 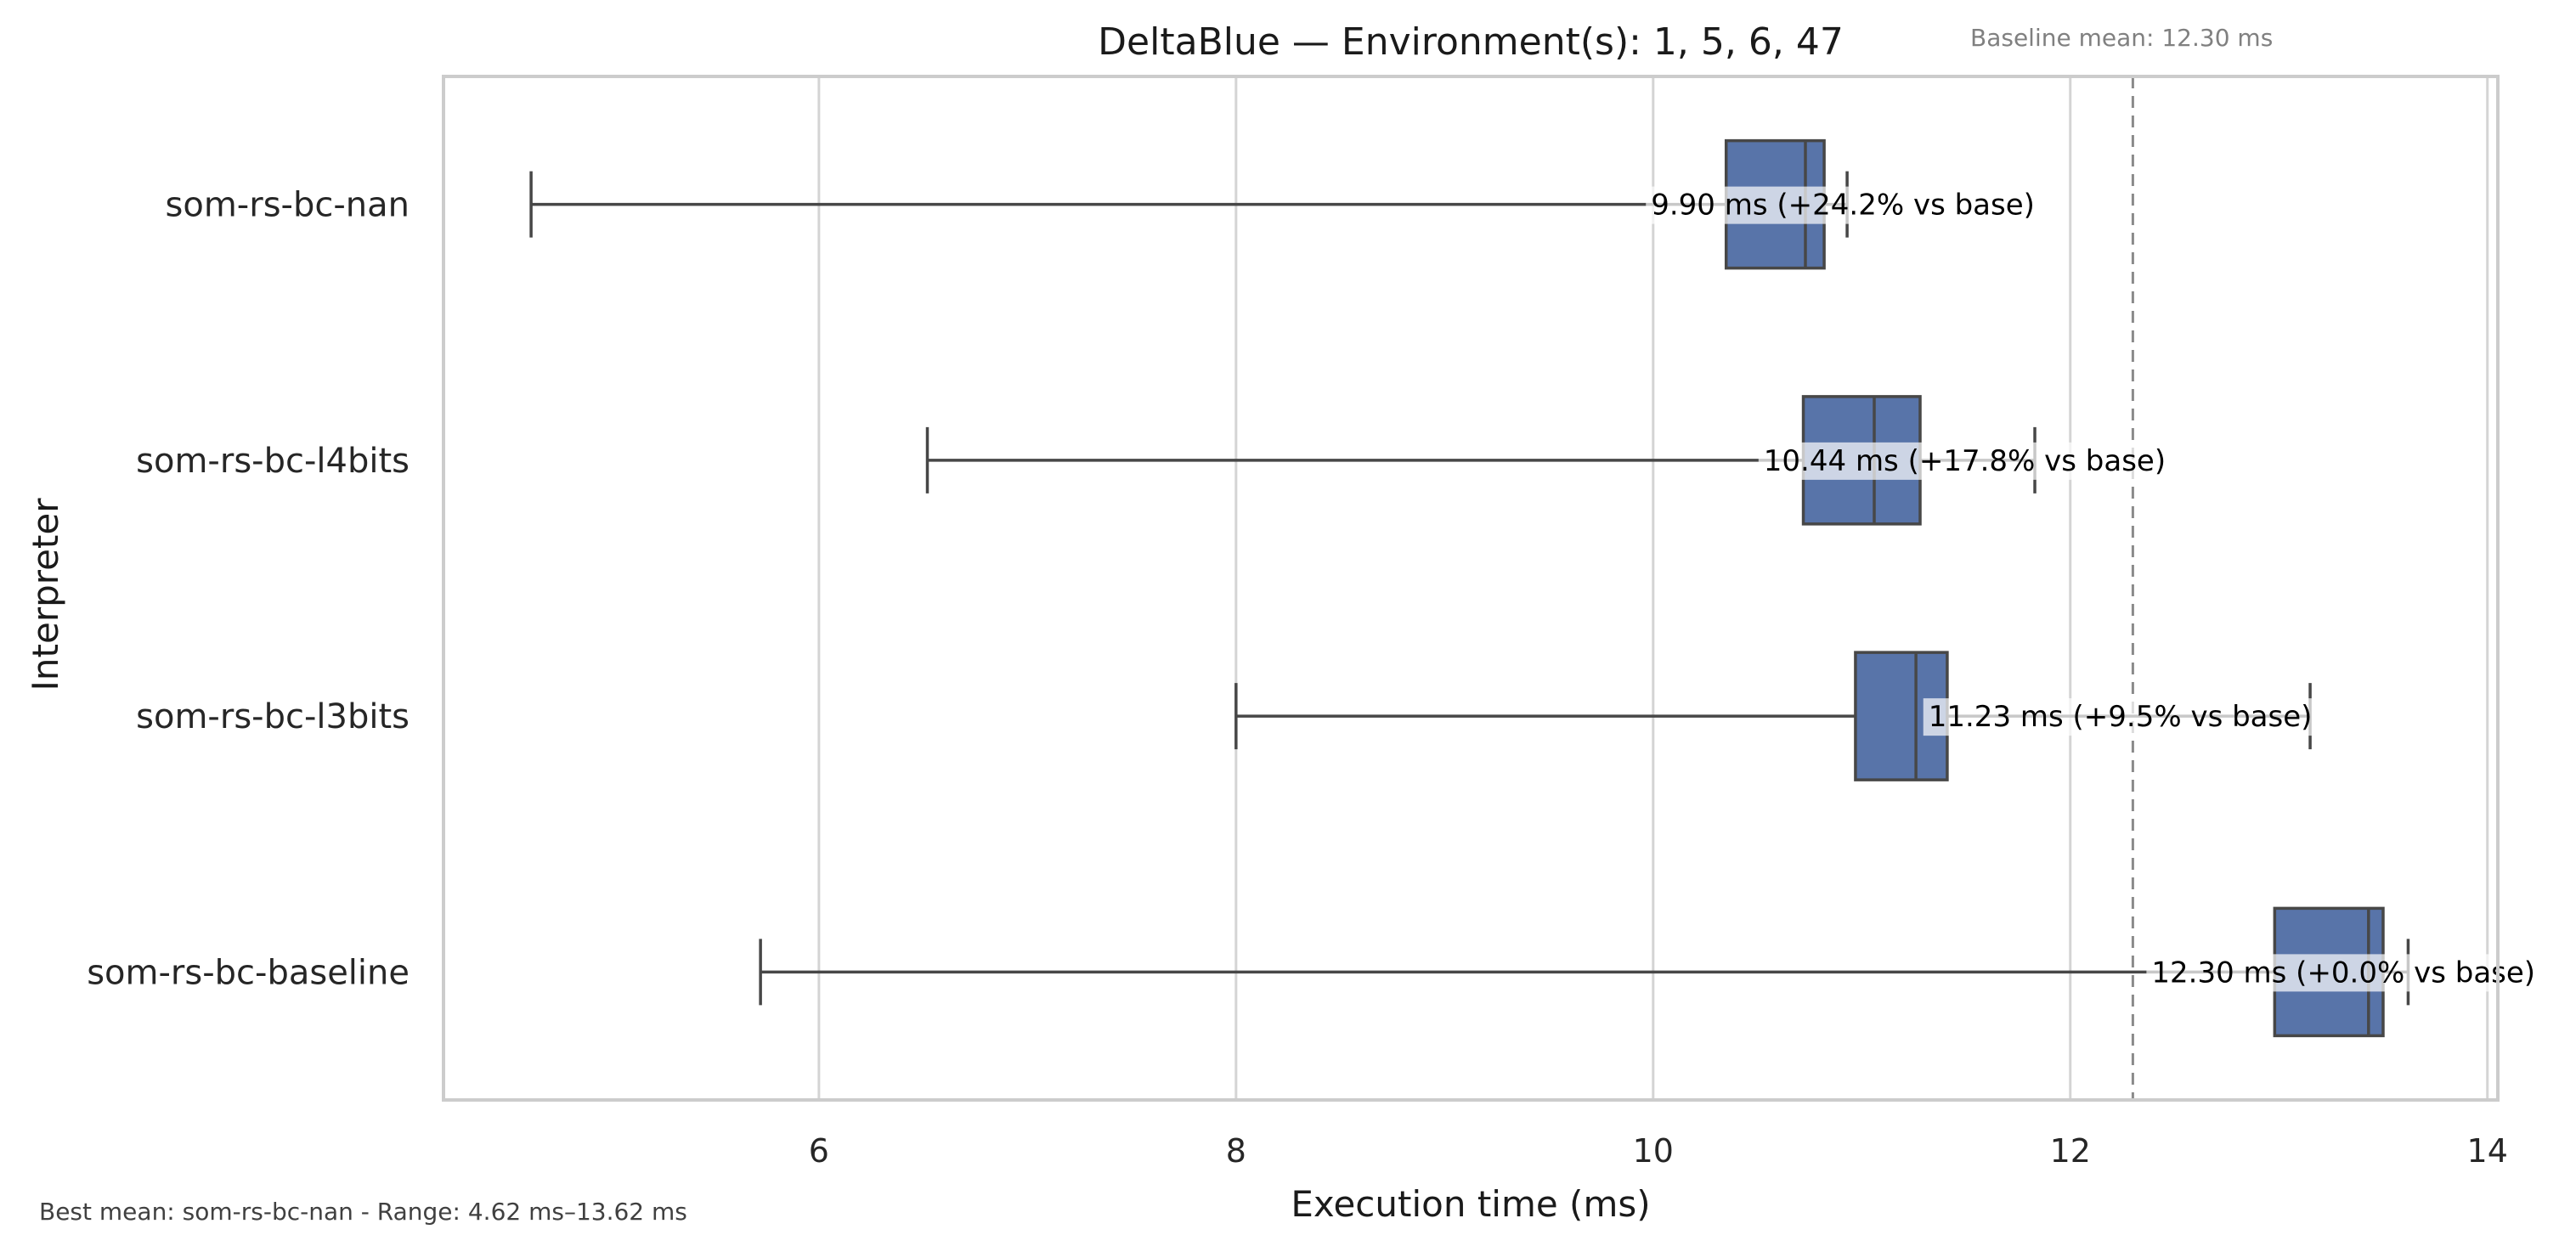 What do you see at coordinates (273, 461) in the screenshot?
I see `y-category-label: som-rs-bc-l4bits` at bounding box center [273, 461].